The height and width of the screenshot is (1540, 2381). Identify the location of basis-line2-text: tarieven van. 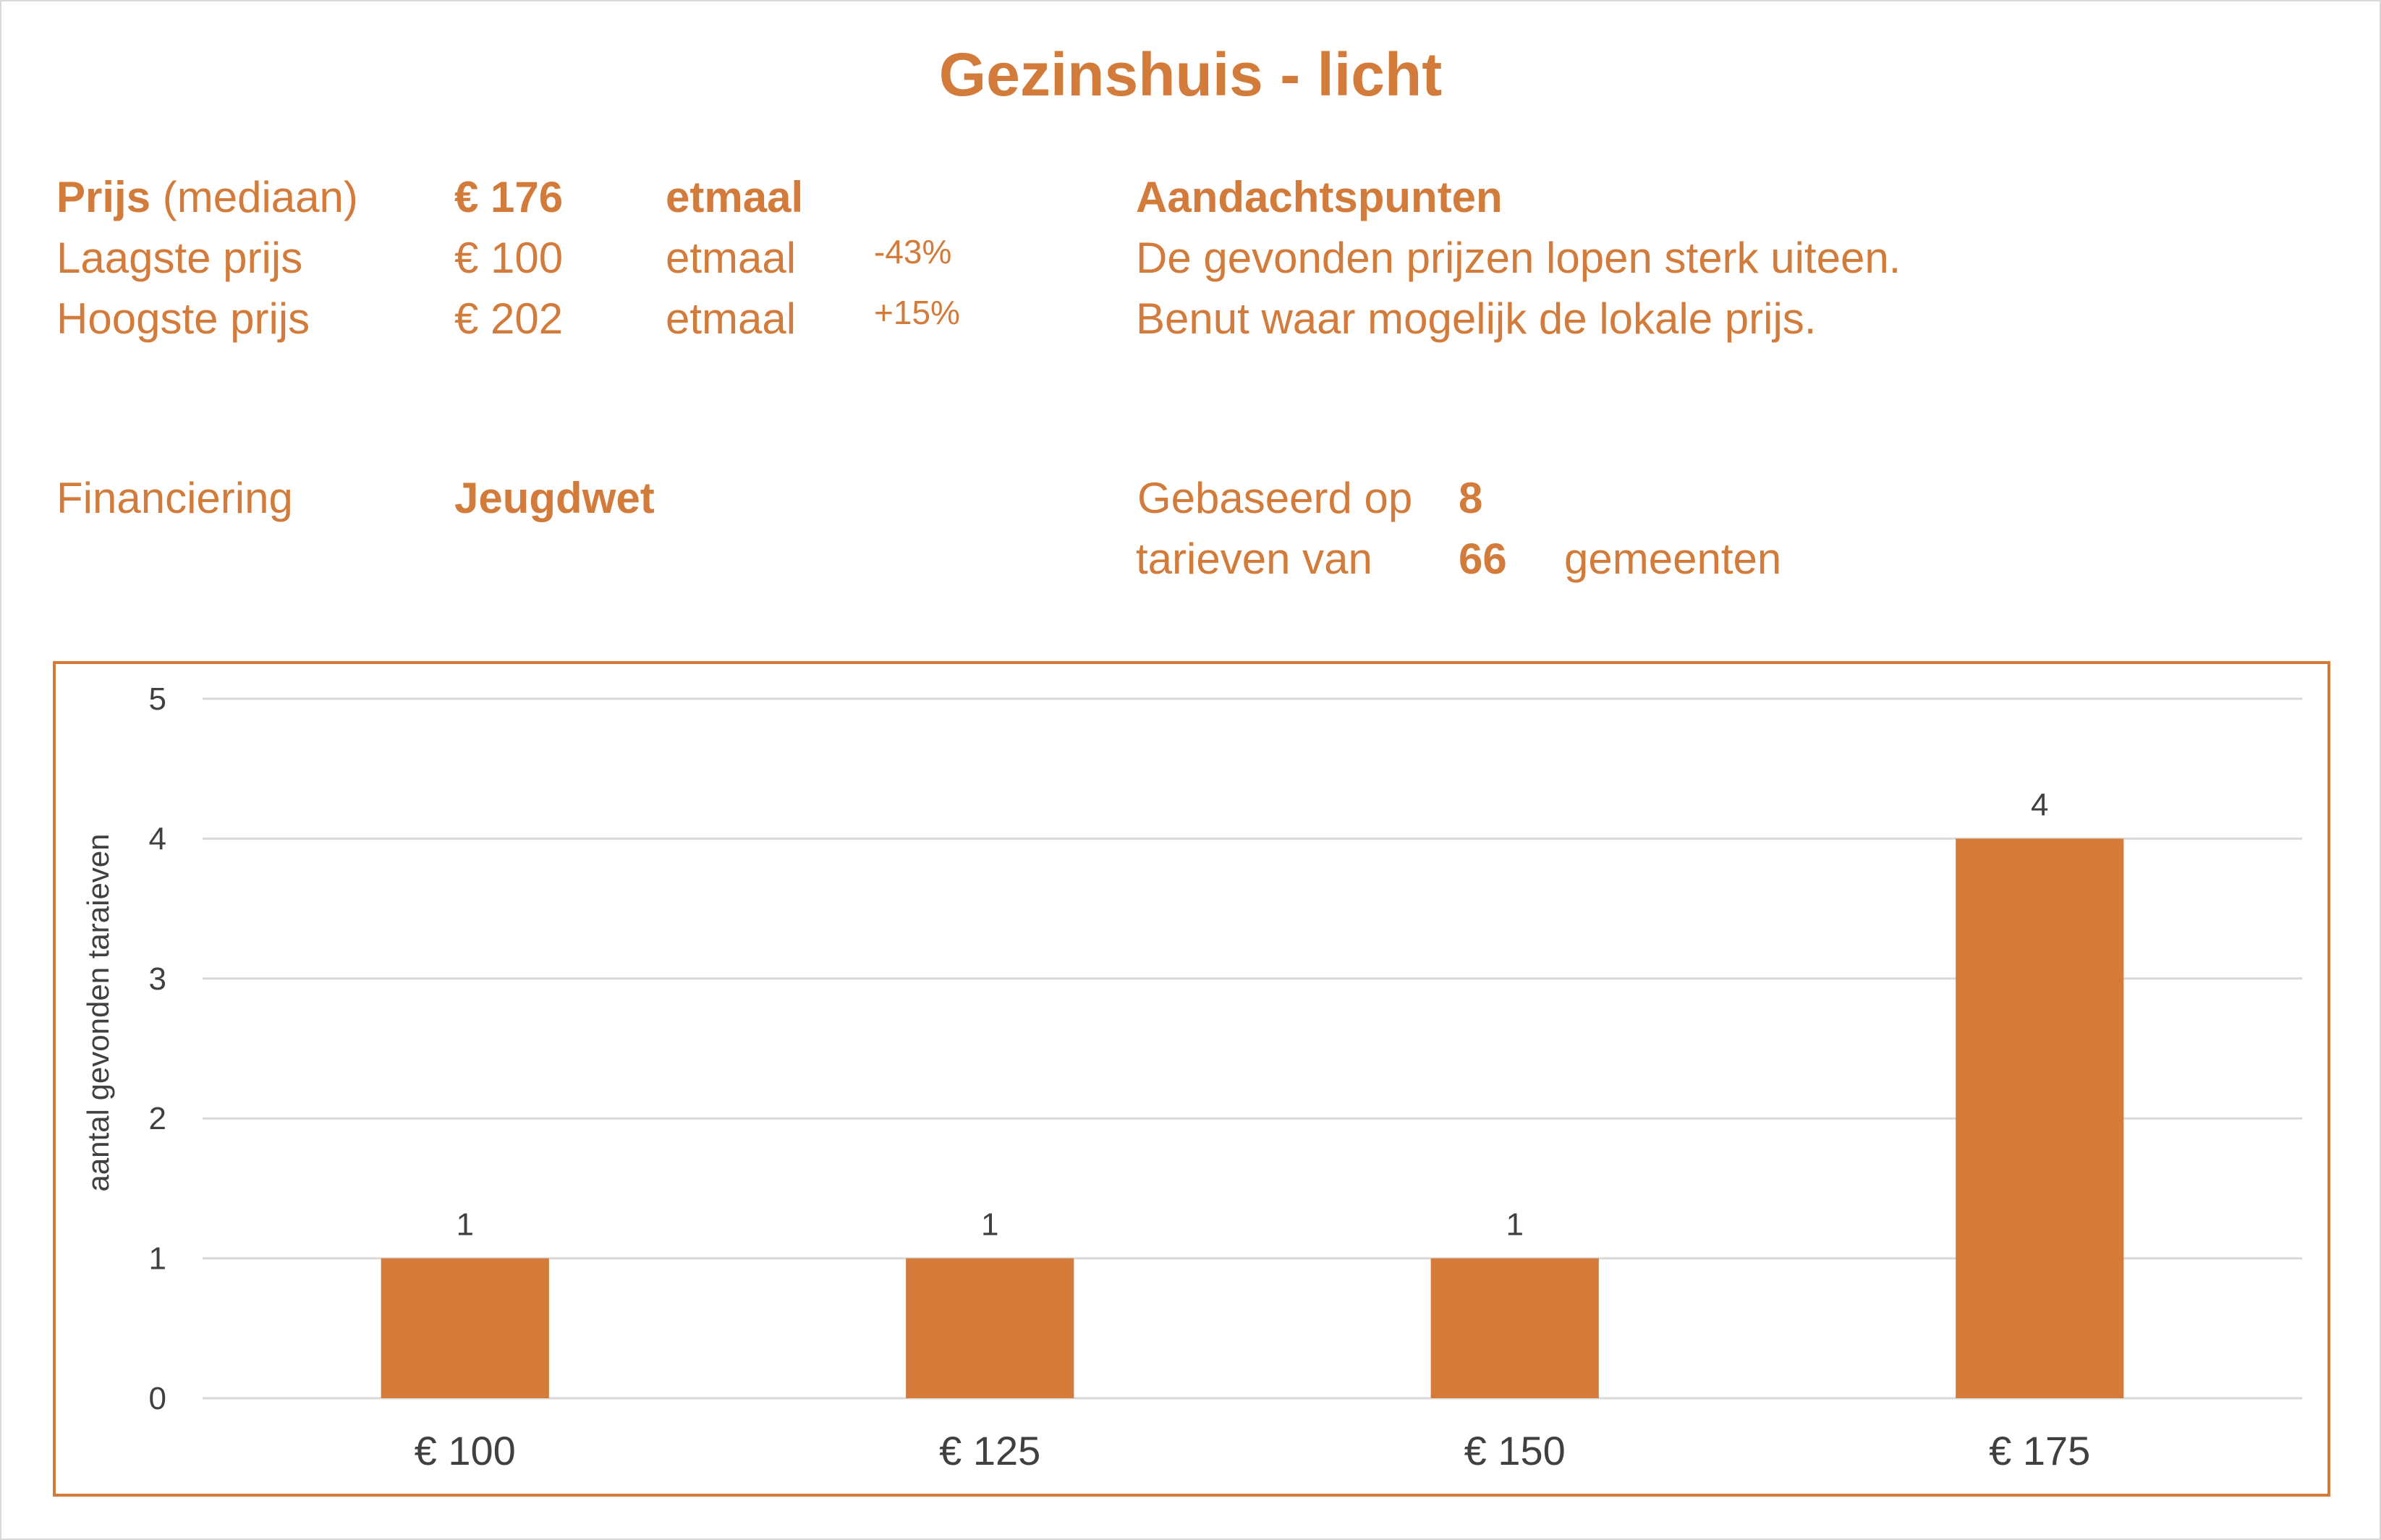
(1254, 559).